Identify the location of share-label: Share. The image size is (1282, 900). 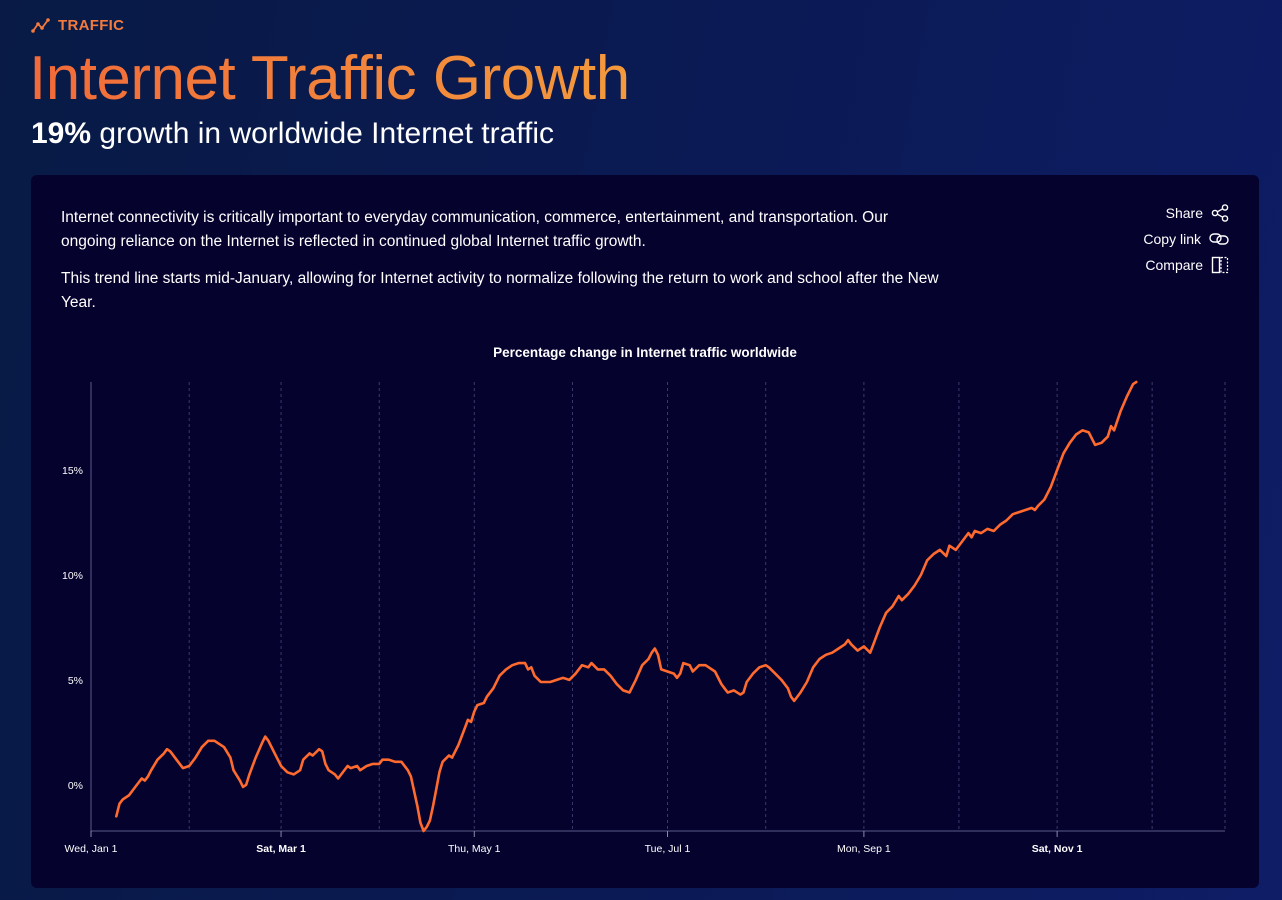
(1184, 213).